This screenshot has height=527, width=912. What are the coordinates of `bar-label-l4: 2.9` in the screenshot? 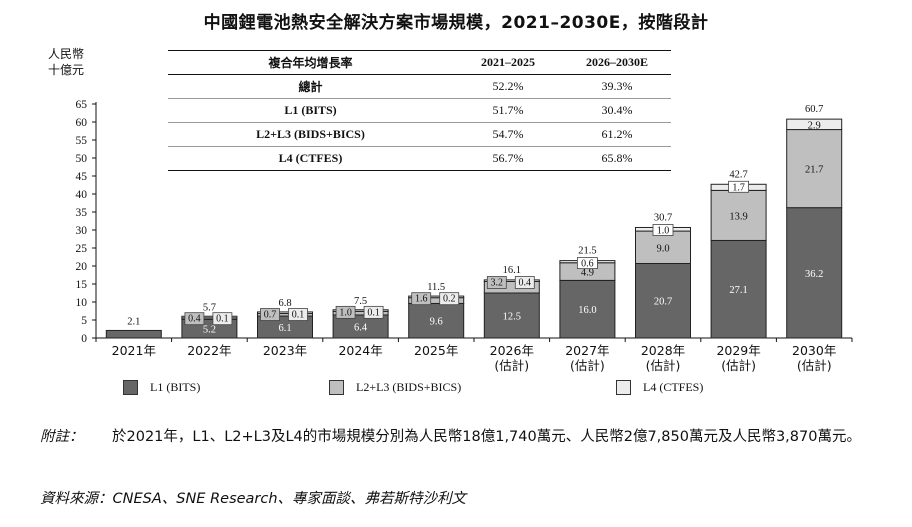 It's located at (814, 125).